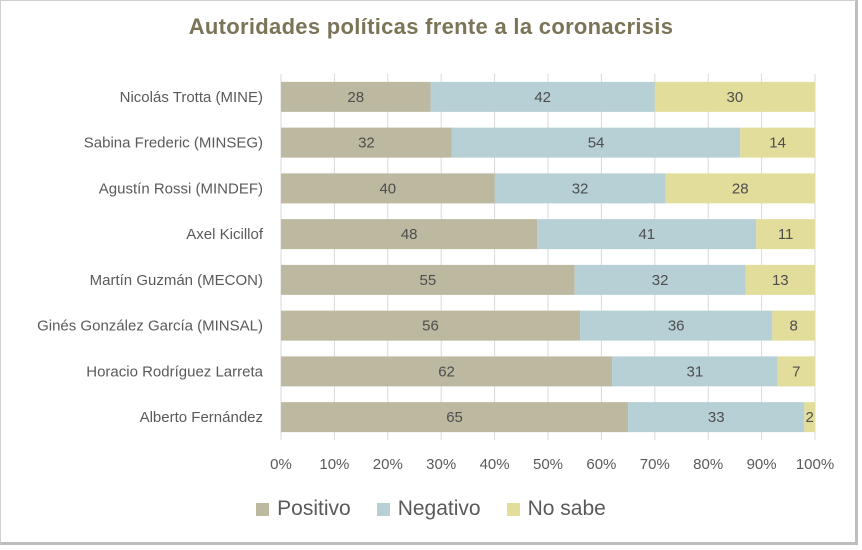 This screenshot has height=550, width=862. What do you see at coordinates (815, 464) in the screenshot?
I see `x-tick-label: 100%` at bounding box center [815, 464].